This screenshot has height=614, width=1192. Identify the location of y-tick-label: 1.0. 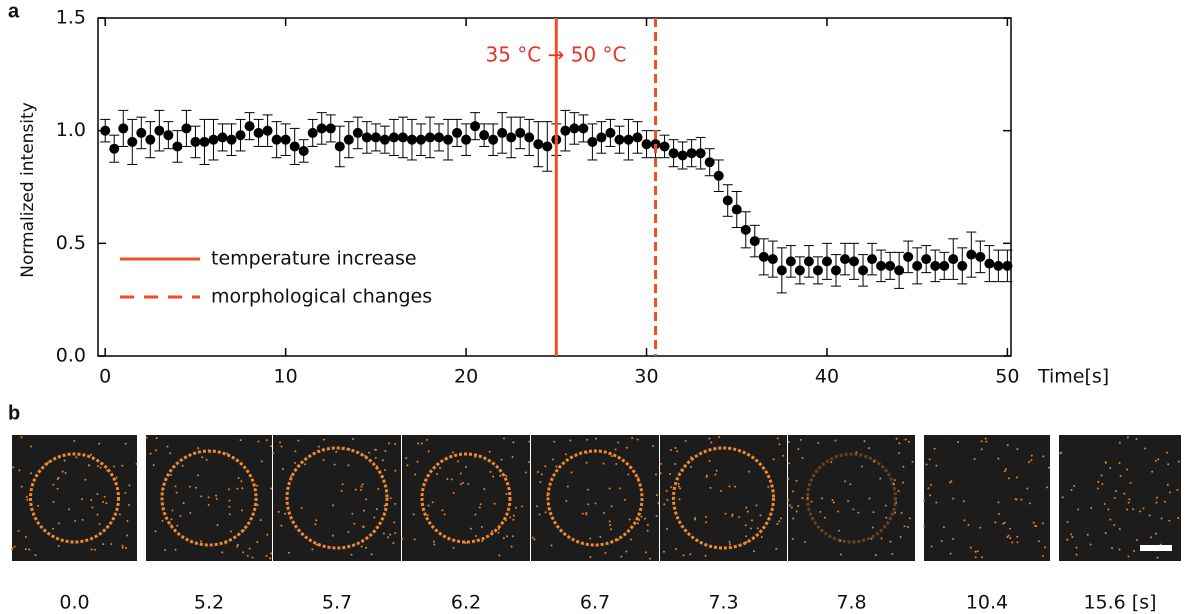
(71, 130).